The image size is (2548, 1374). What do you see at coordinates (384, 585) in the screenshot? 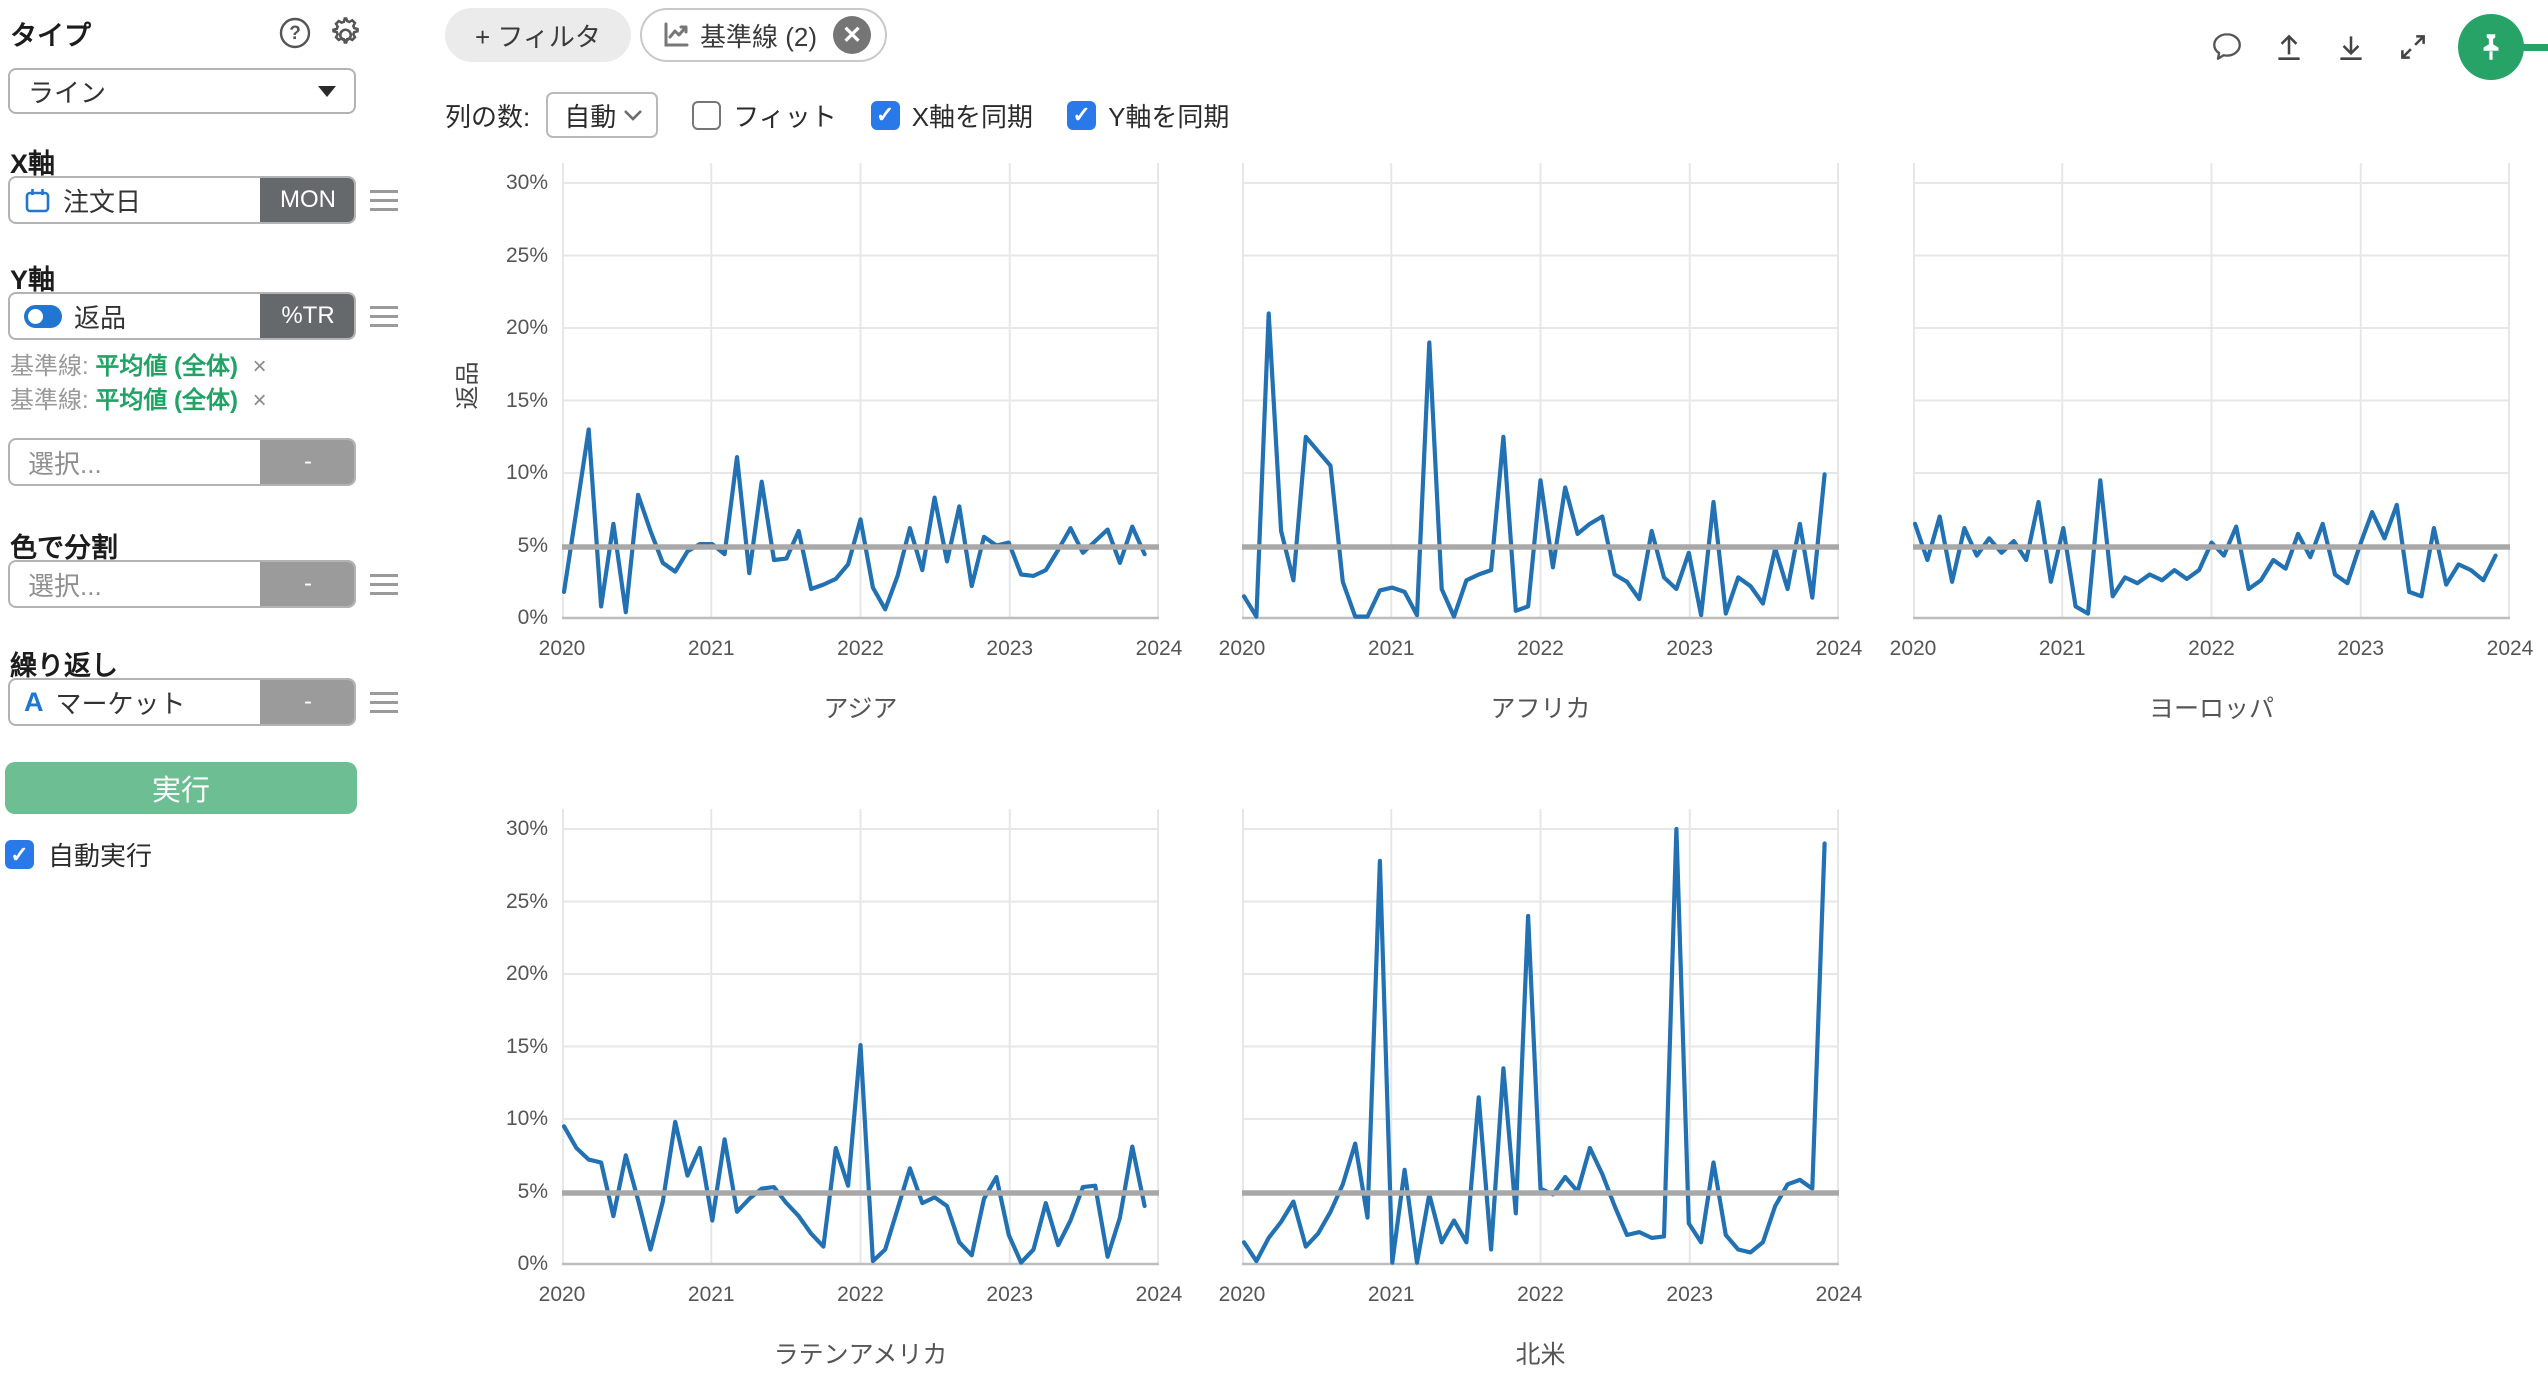
I see `color-split-menu-icon` at bounding box center [384, 585].